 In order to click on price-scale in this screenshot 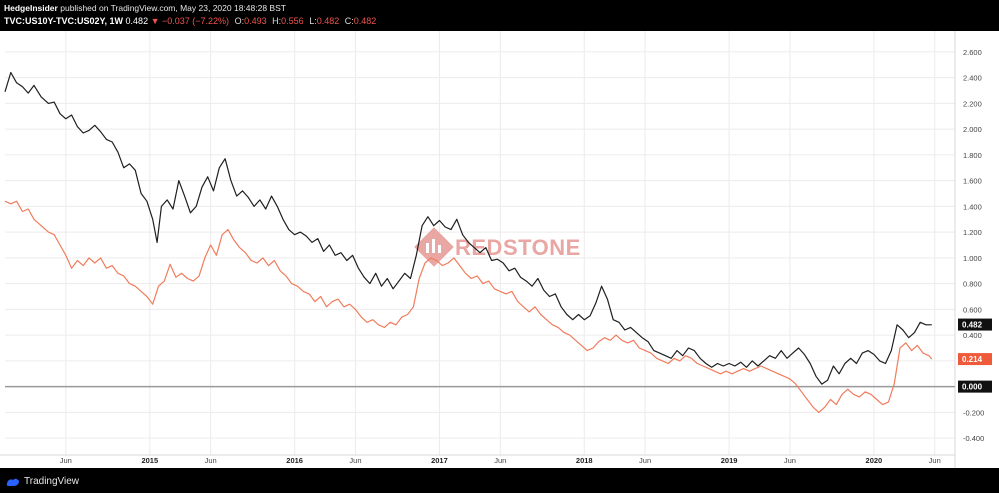, I will do `click(977, 249)`.